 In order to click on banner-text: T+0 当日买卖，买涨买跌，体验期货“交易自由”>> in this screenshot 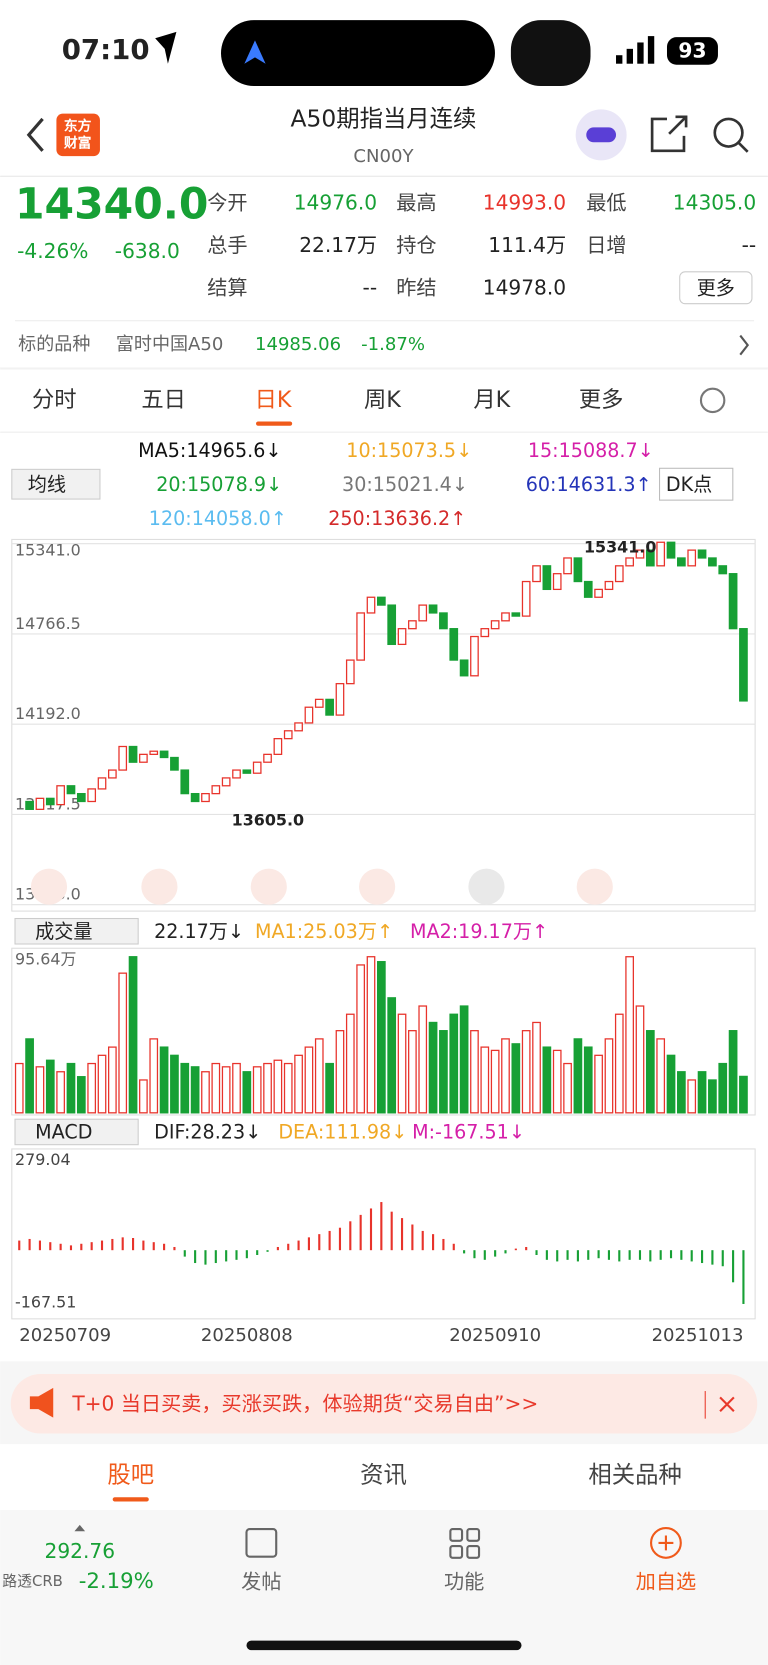, I will do `click(304, 1403)`.